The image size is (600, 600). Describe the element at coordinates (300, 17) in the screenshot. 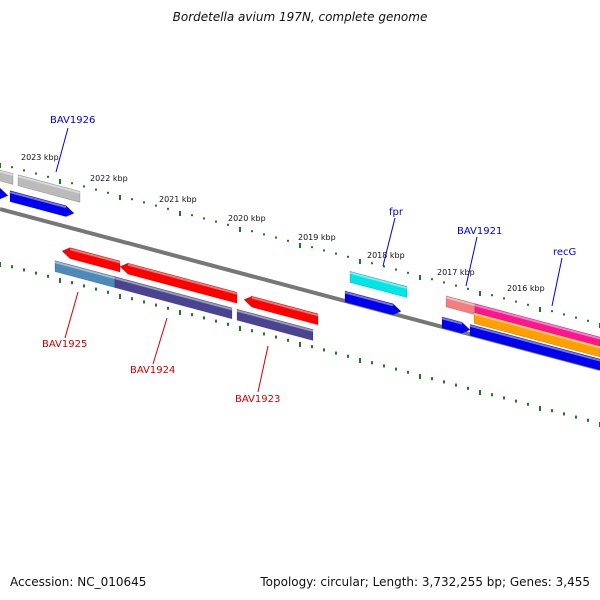

I see `map-title: Bordetella avium 197N, complete genome` at that location.